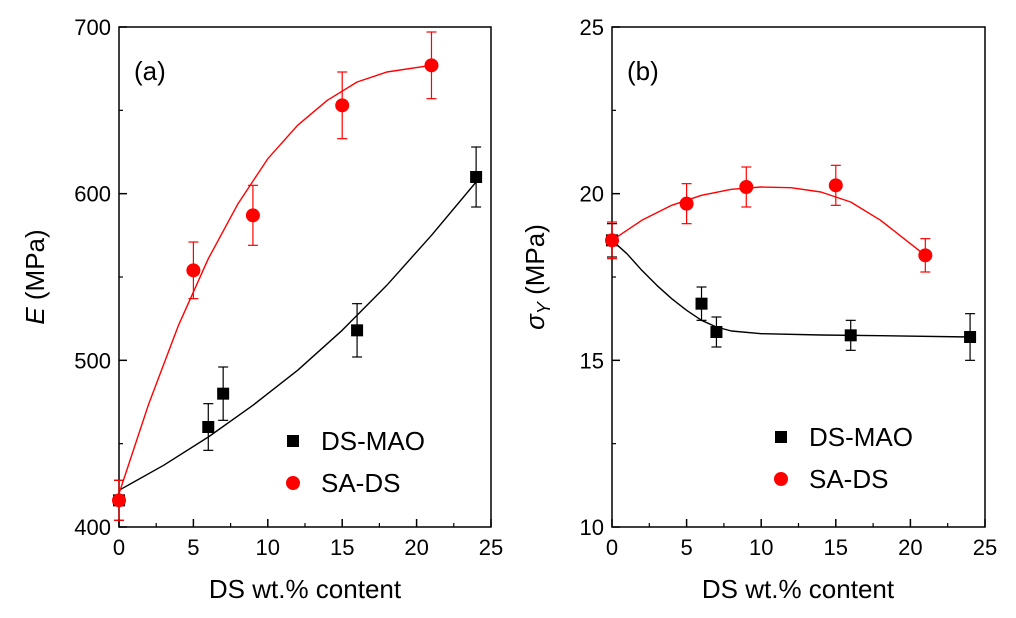 The height and width of the screenshot is (618, 1016). I want to click on legend-label-a-1: SA-DS, so click(360, 483).